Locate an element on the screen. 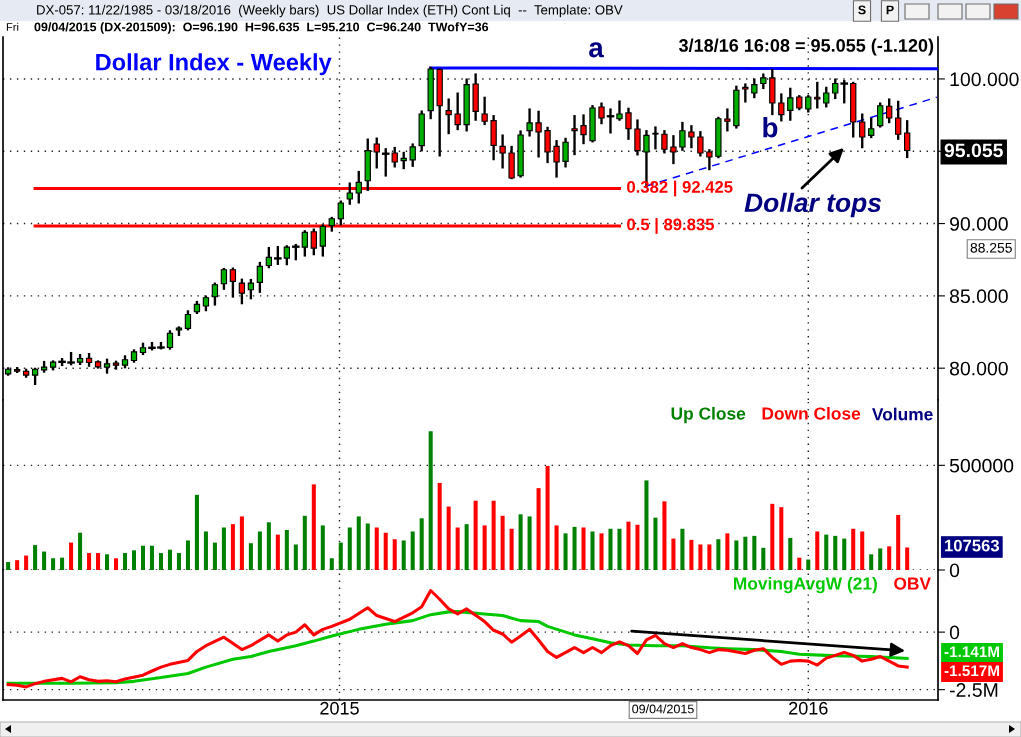 This screenshot has width=1021, height=737. y-tick-label: 80.000 is located at coordinates (978, 368).